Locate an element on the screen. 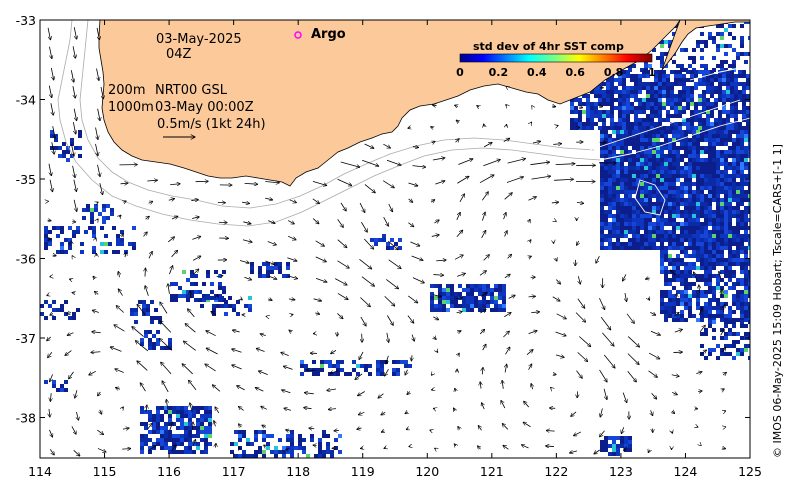 This screenshot has width=791, height=492. lon-tick-label: 122 is located at coordinates (556, 471).